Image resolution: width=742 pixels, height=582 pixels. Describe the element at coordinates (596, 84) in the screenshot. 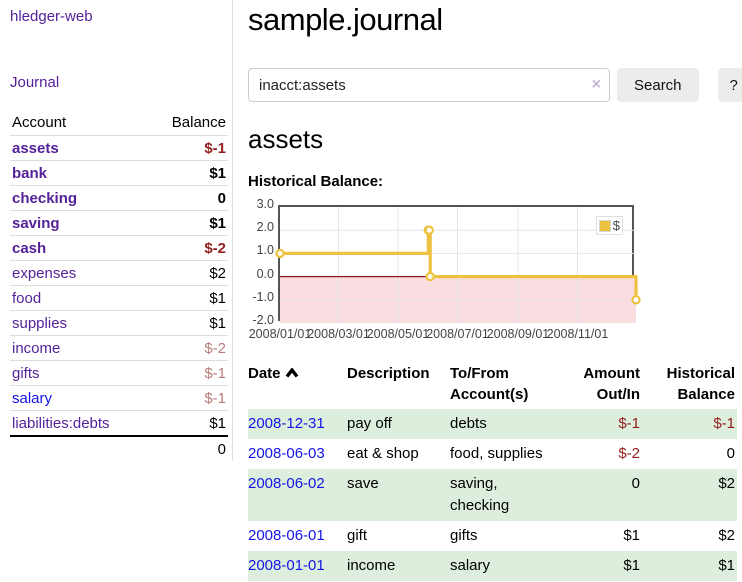

I see `clear-search-icon: ×` at that location.